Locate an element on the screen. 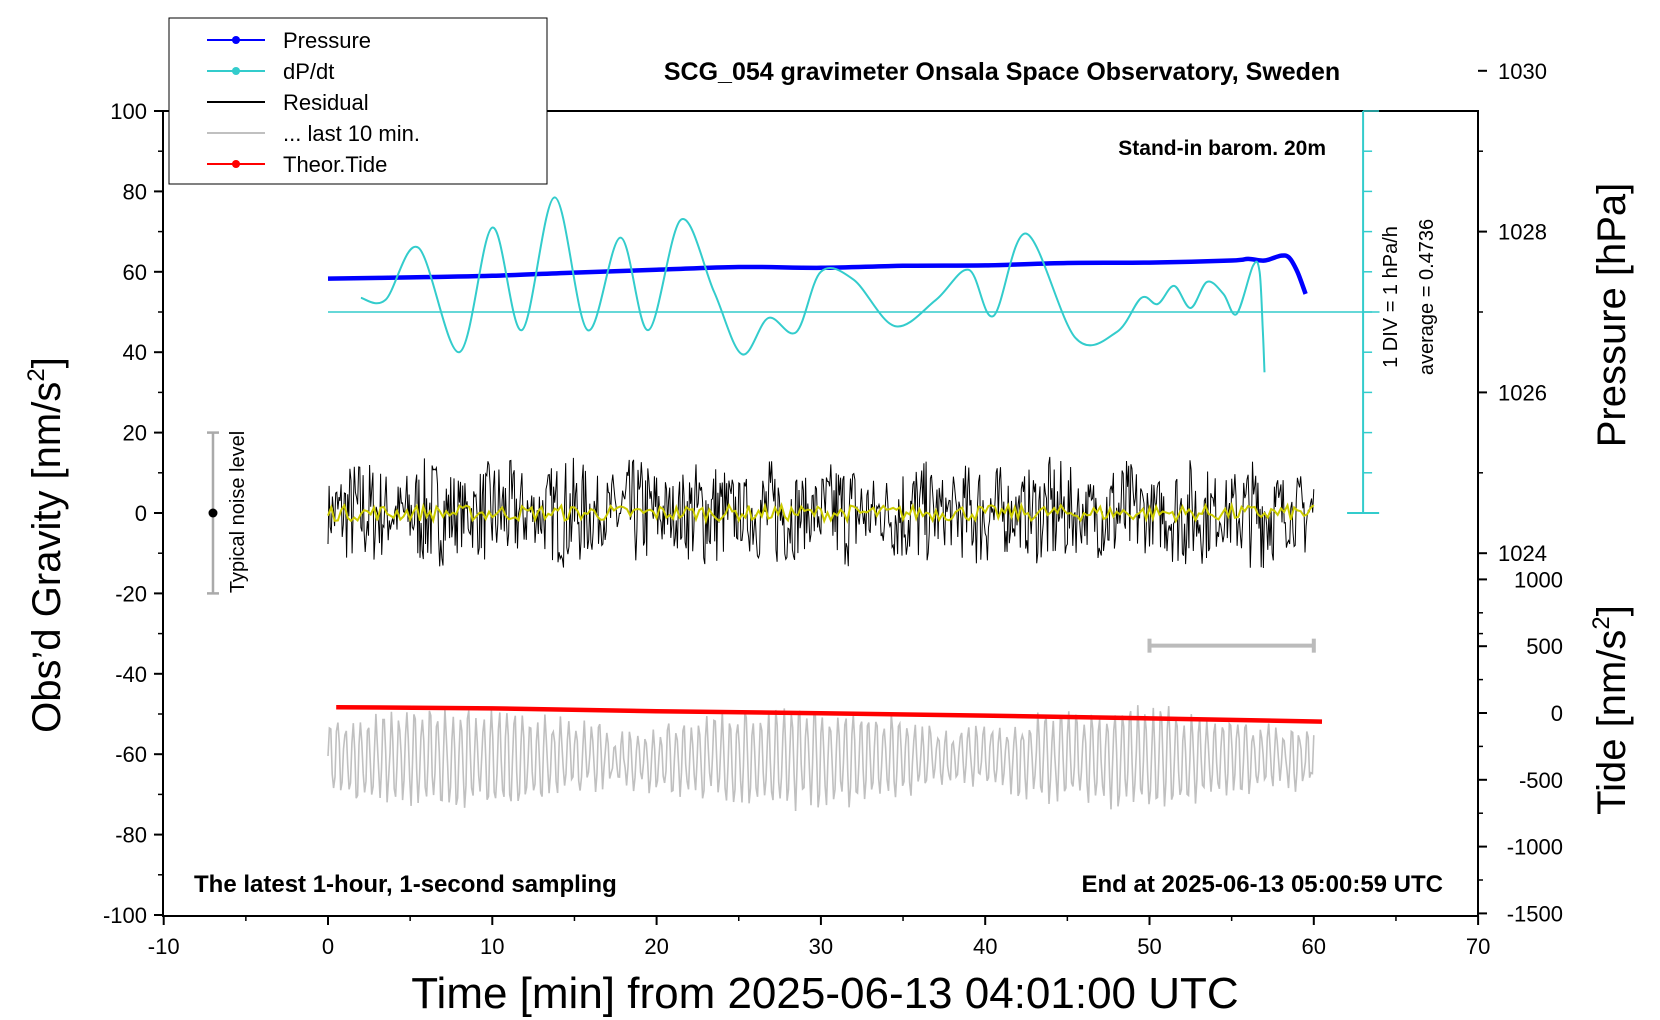 Image resolution: width=1660 pixels, height=1020 pixels. annotation-div: 1 DIV = 1 hPa/h is located at coordinates (1391, 297).